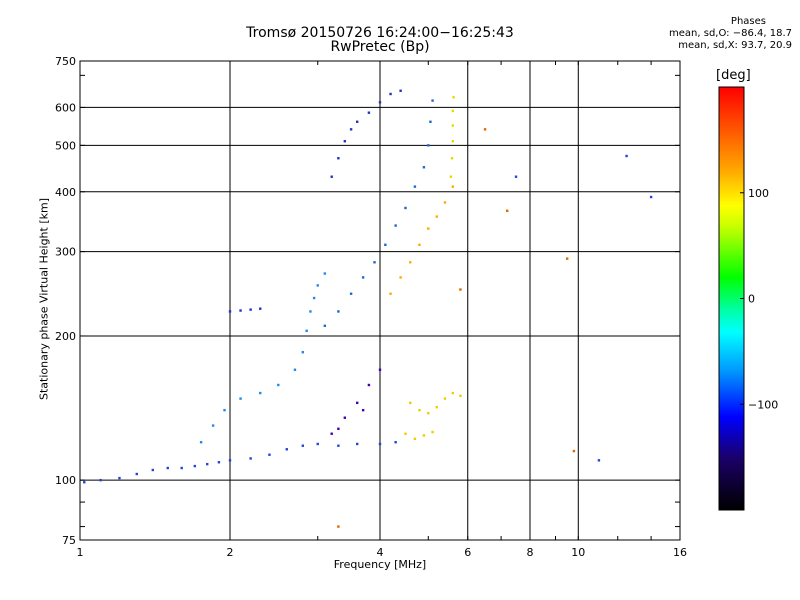 This screenshot has width=800, height=600. I want to click on y-tick-label: 200, so click(65, 336).